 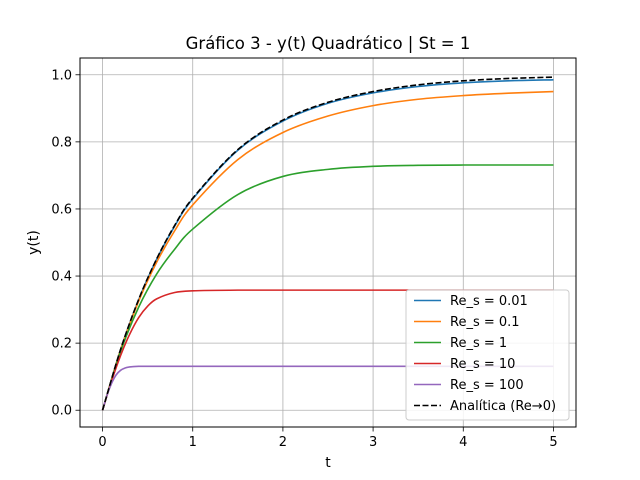 I want to click on legend-label-1: Re_s = 0.1, so click(x=485, y=322).